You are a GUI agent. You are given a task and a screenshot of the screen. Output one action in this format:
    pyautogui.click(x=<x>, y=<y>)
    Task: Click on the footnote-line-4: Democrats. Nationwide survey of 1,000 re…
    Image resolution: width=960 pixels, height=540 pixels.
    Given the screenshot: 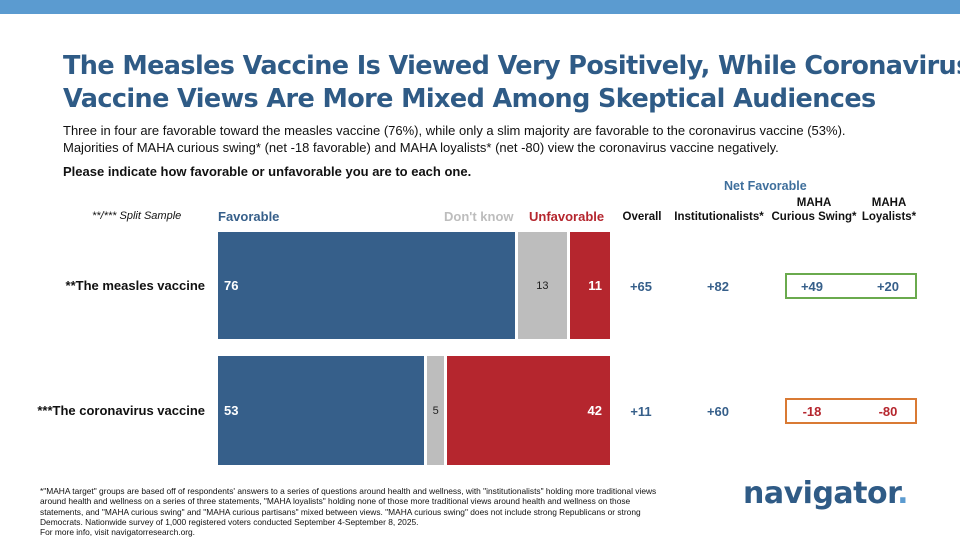 What is the action you would take?
    pyautogui.click(x=229, y=521)
    